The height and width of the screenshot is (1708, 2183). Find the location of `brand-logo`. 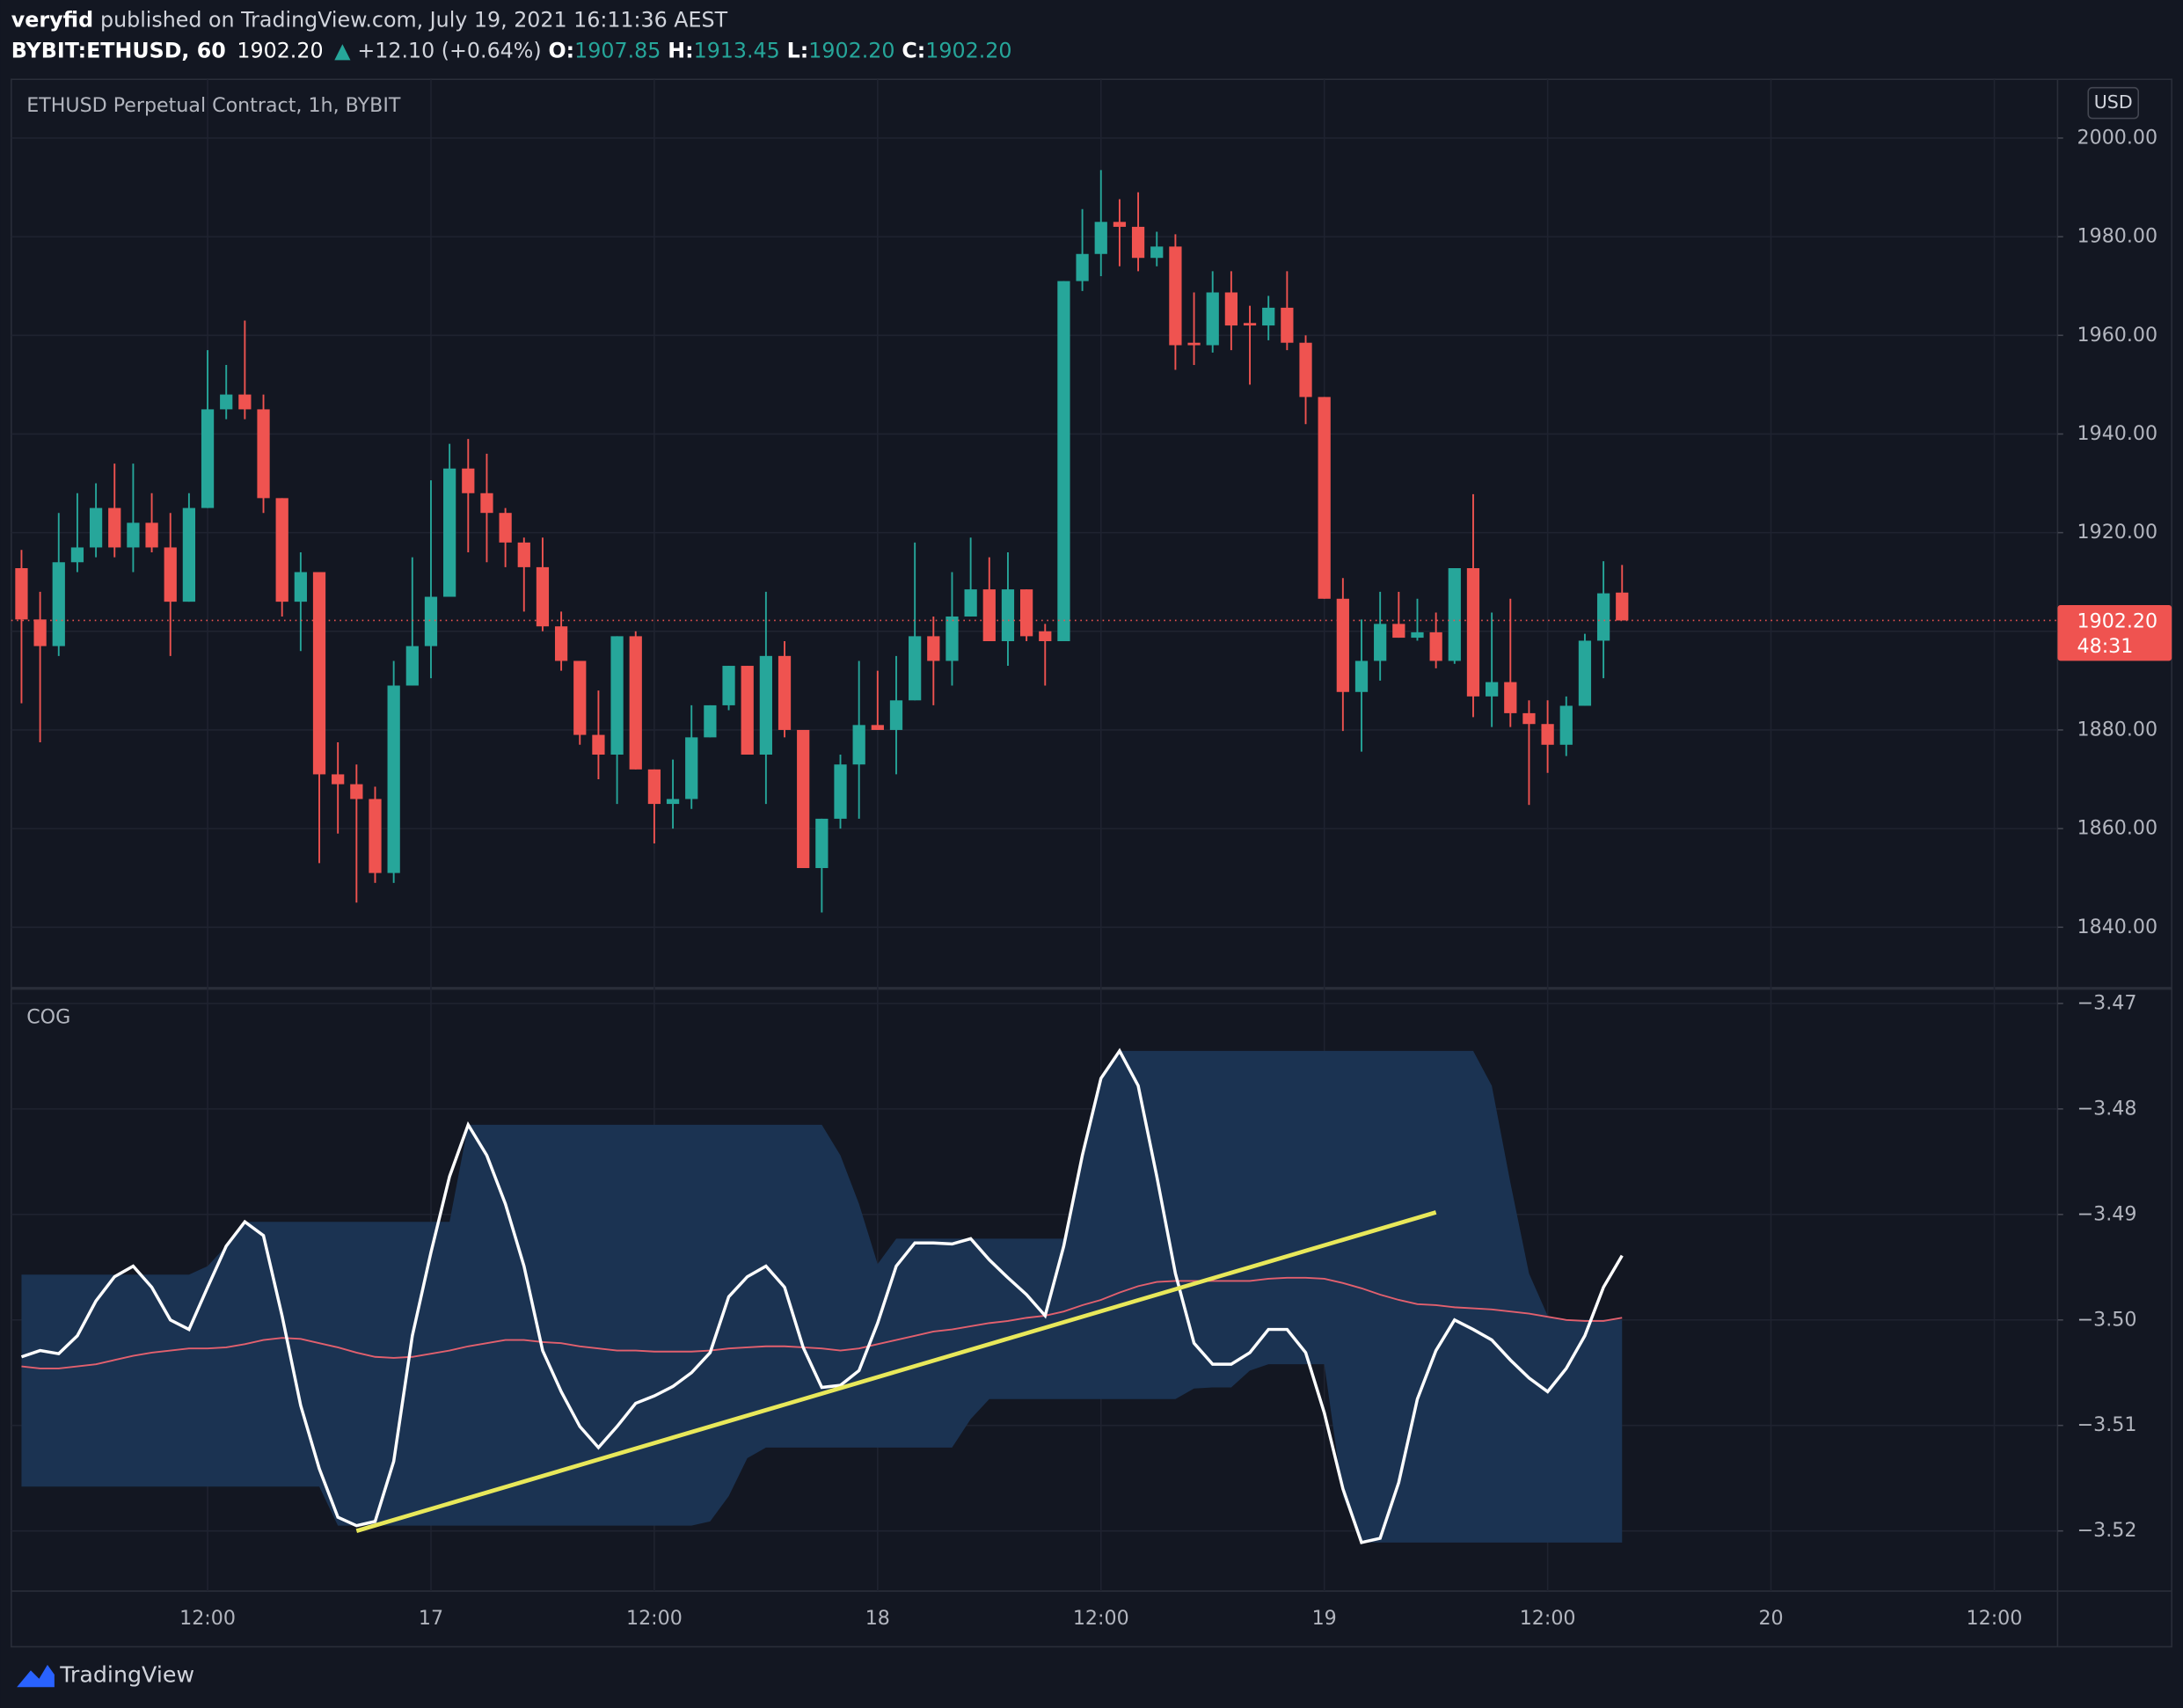

brand-logo is located at coordinates (36, 1676).